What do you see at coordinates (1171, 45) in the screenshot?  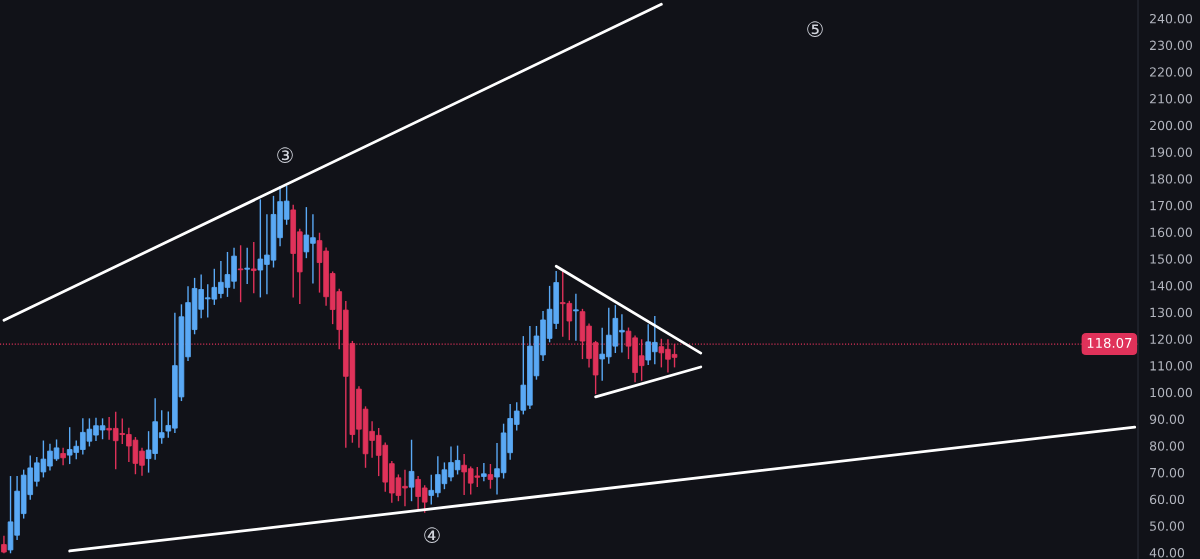 I see `y-tick-label: 230.00` at bounding box center [1171, 45].